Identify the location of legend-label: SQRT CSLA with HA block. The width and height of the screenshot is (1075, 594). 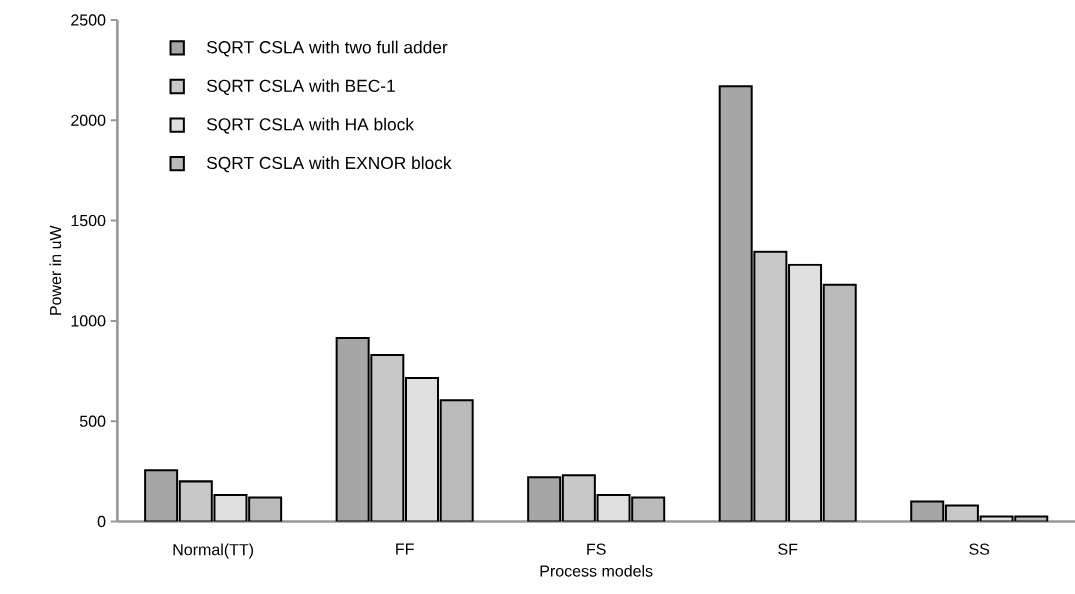
(311, 126).